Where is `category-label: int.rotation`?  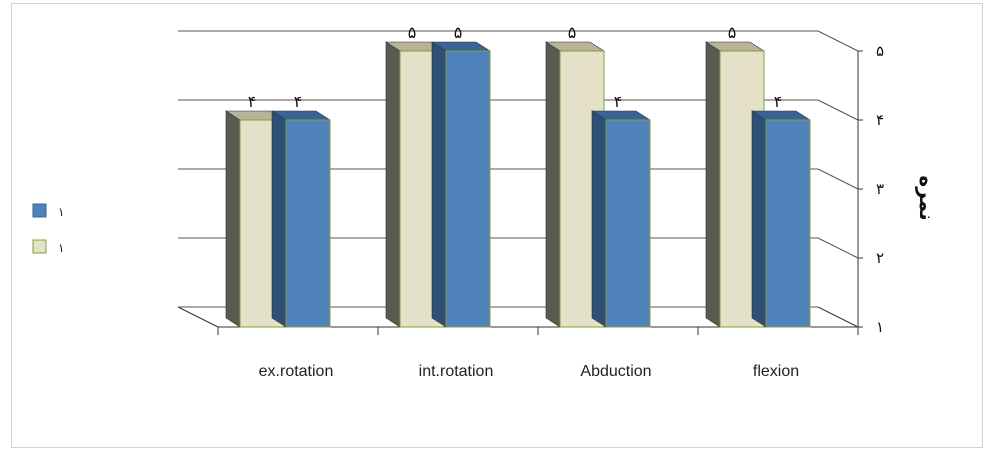
category-label: int.rotation is located at coordinates (456, 371).